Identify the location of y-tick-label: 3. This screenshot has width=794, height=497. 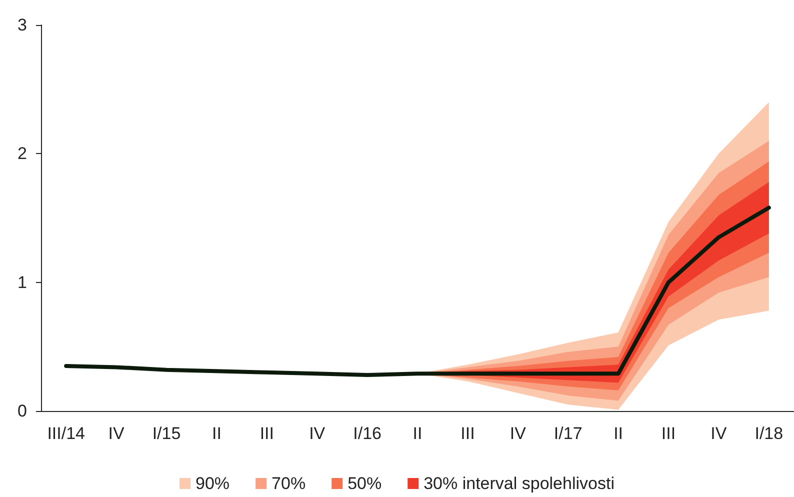
(22, 25).